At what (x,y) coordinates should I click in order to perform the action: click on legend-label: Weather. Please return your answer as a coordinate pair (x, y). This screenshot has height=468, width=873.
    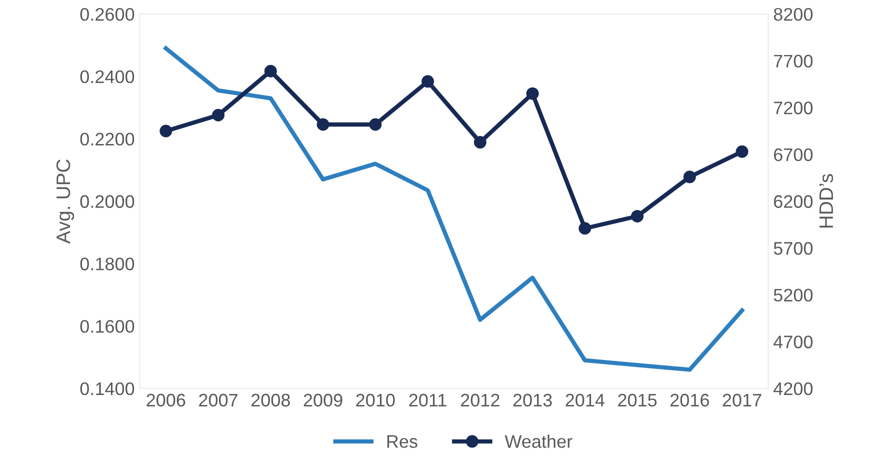
    Looking at the image, I should click on (538, 441).